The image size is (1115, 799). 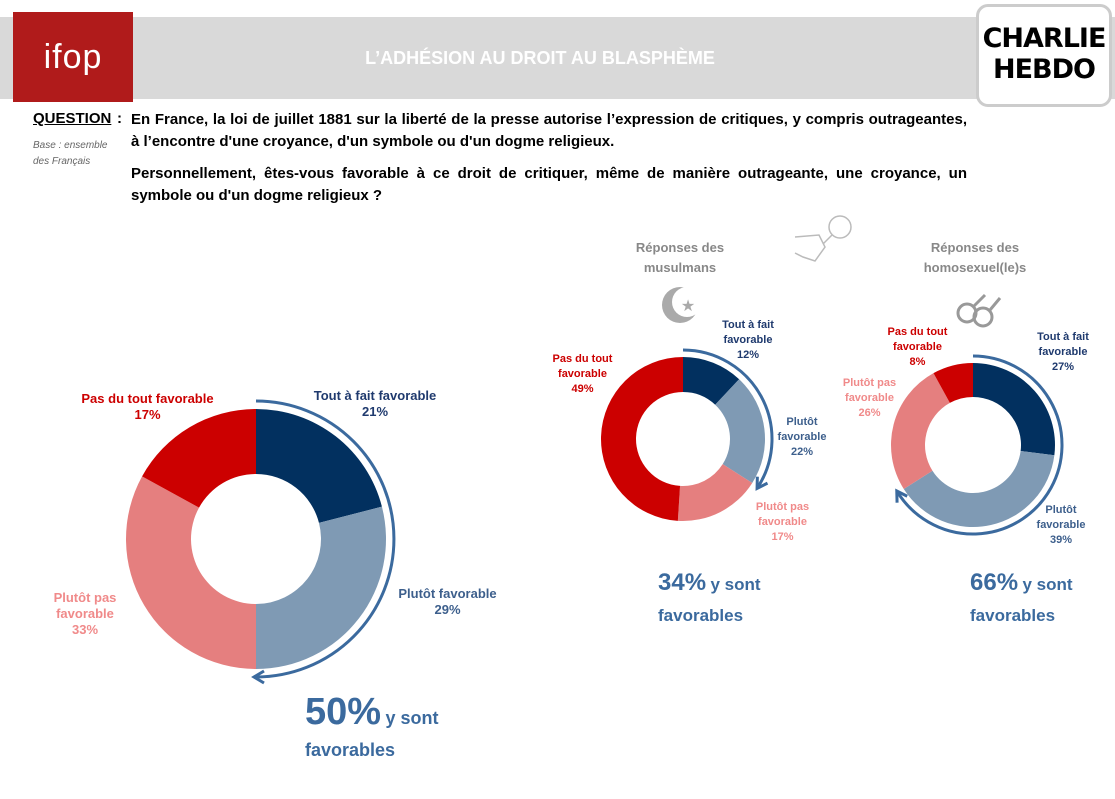 What do you see at coordinates (709, 597) in the screenshot?
I see `mus-summary: 34% y sont favorables` at bounding box center [709, 597].